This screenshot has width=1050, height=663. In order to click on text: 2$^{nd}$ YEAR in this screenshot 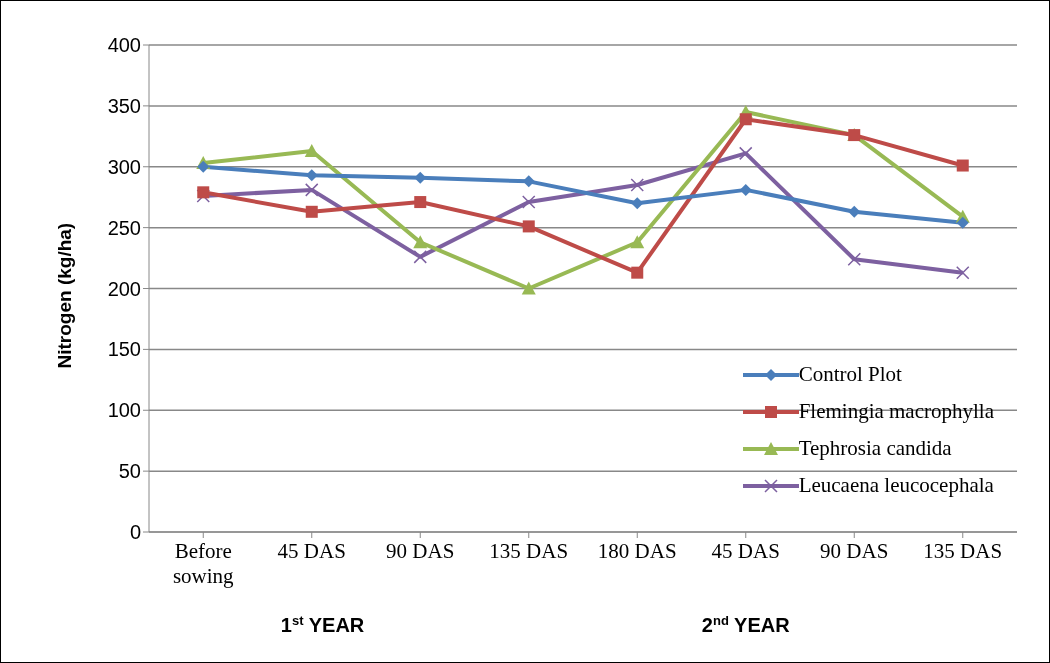, I will do `click(746, 624)`.